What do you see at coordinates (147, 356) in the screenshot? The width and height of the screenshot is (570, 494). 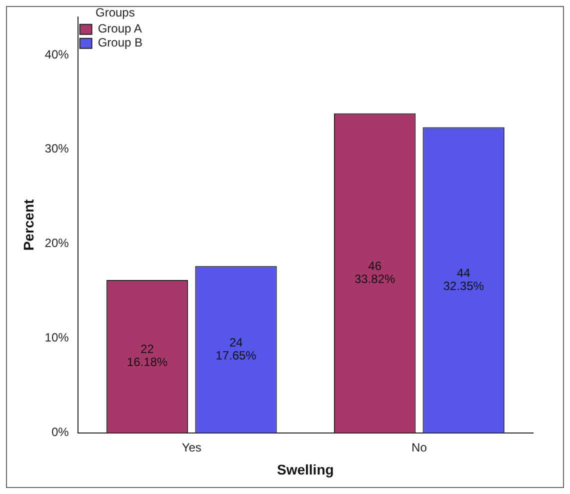 I see `data-label: 22 16.18%` at bounding box center [147, 356].